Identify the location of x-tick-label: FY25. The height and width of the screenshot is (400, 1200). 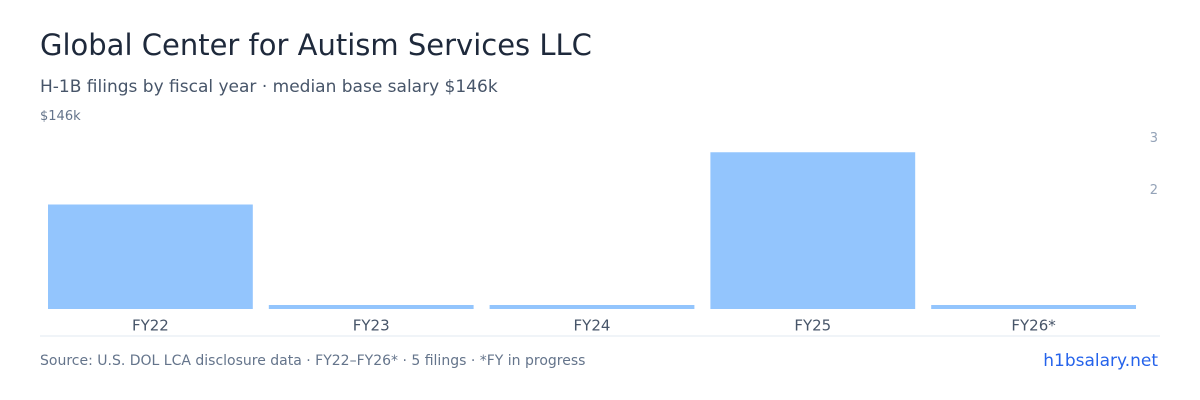
(812, 326).